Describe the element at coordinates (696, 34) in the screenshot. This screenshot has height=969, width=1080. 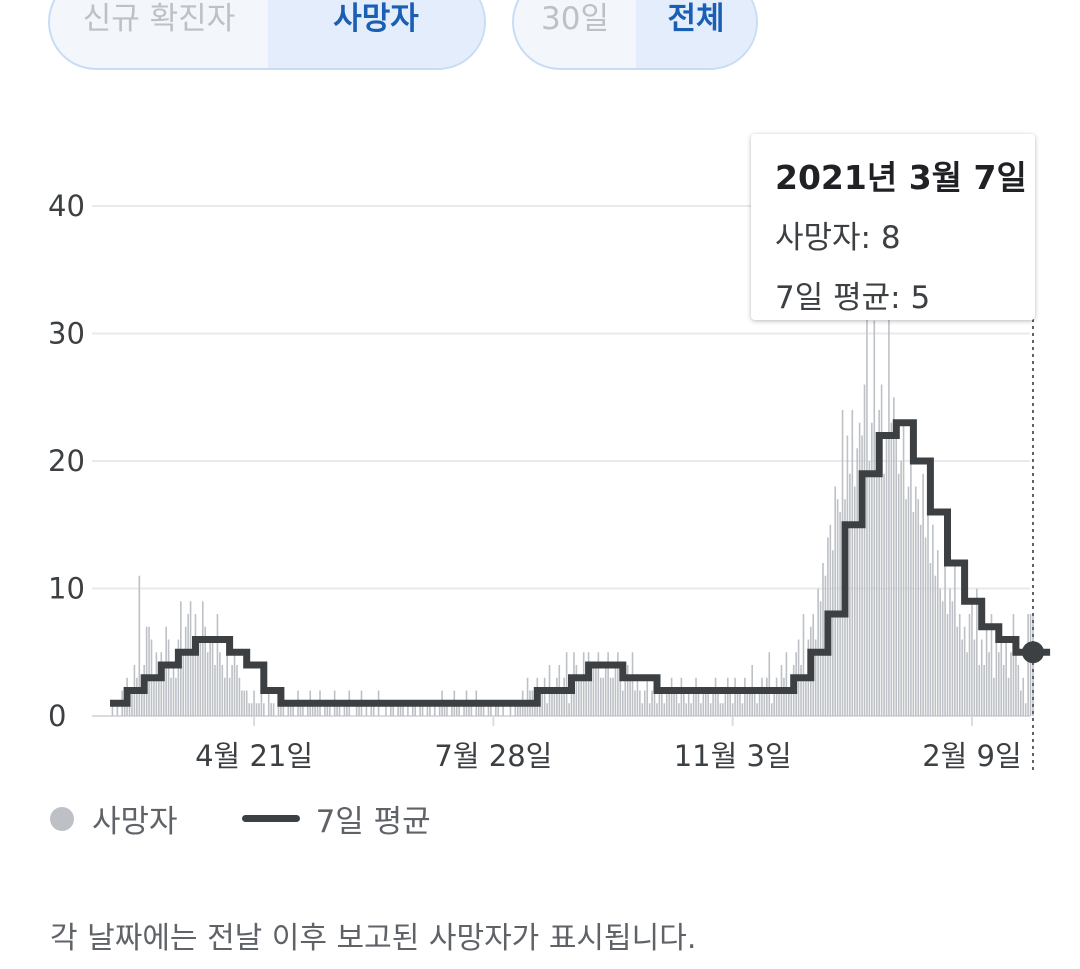
I see `range-all-option: 전체` at that location.